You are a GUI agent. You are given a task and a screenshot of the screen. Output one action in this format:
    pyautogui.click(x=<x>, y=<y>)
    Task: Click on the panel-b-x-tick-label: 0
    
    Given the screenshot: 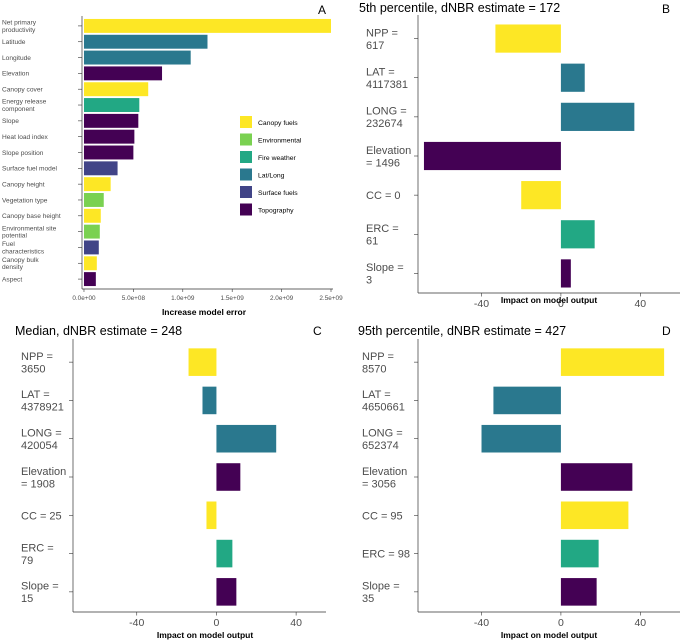 What is the action you would take?
    pyautogui.click(x=561, y=304)
    